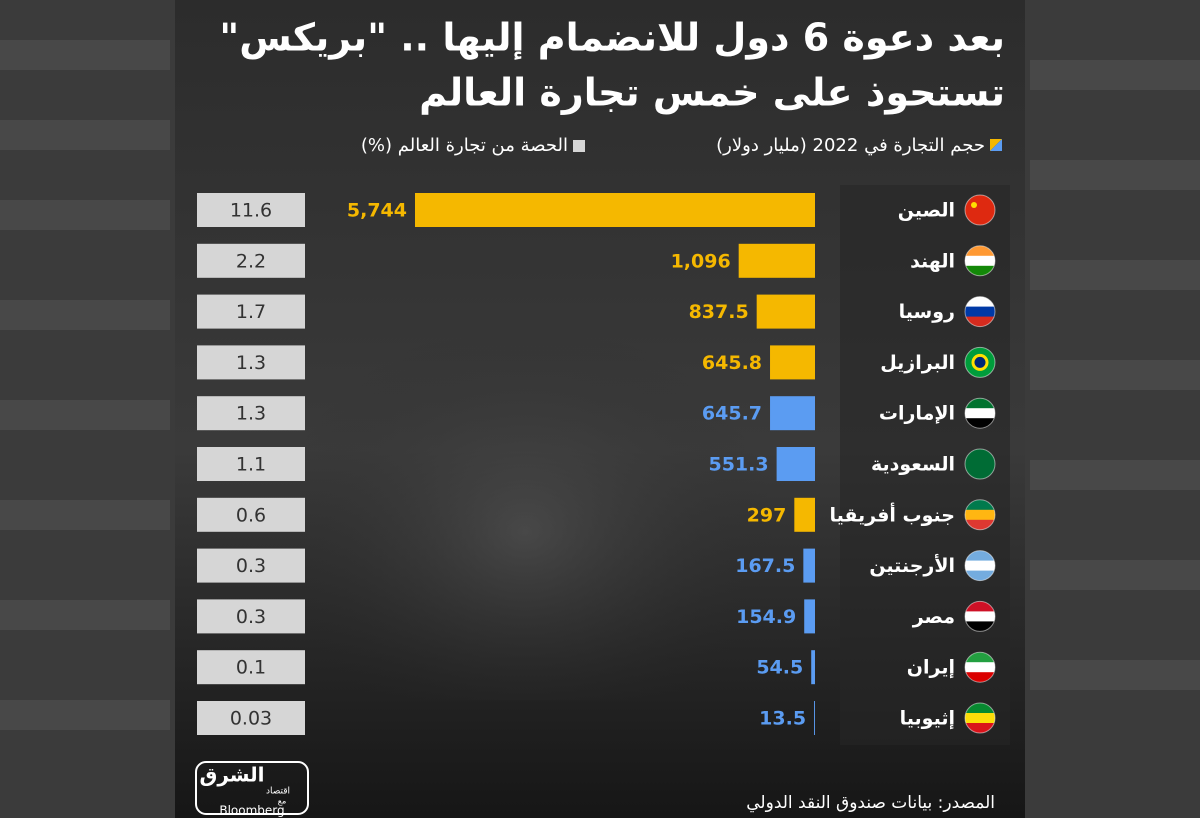 The width and height of the screenshot is (1200, 818). I want to click on share-label: 1.7, so click(251, 312).